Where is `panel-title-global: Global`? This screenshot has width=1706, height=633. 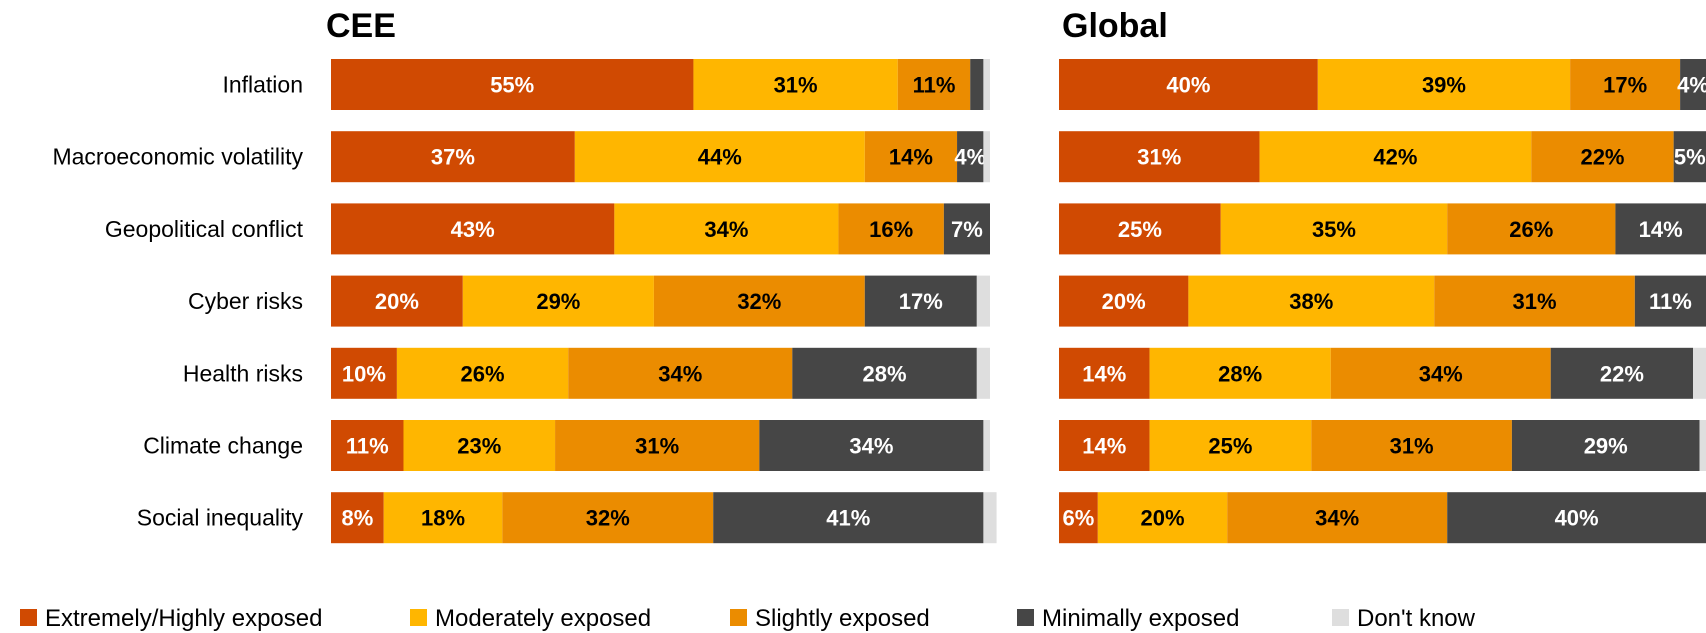
panel-title-global: Global is located at coordinates (1115, 26).